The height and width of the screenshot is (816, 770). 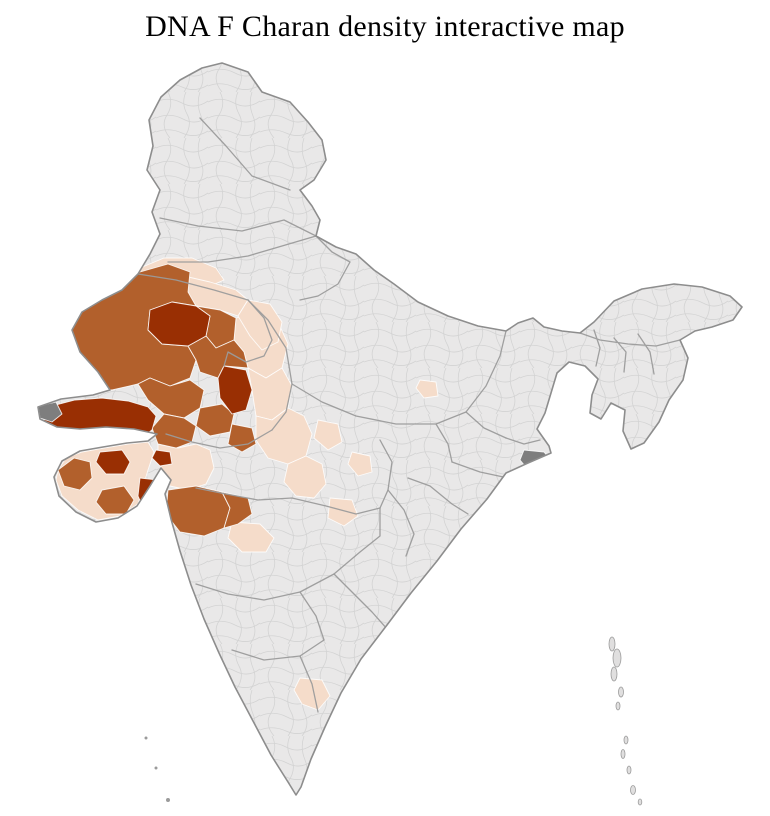 I want to click on andaman-nicobar-islands, so click(x=625, y=721).